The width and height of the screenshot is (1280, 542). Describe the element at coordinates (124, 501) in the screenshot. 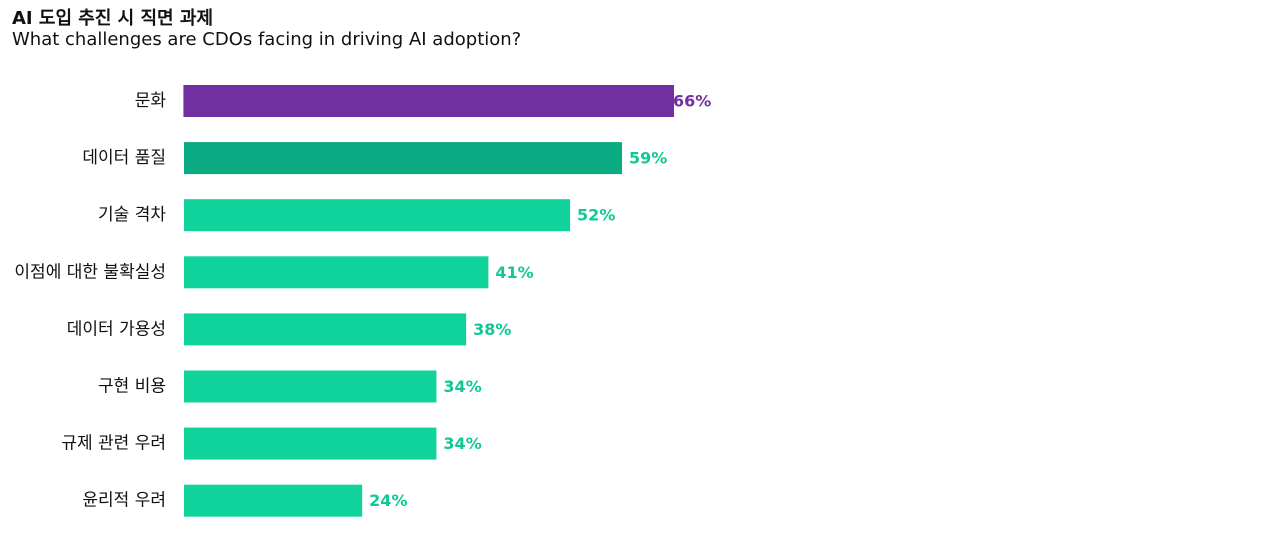

I see `category-label-8: 윤리적 우려` at that location.